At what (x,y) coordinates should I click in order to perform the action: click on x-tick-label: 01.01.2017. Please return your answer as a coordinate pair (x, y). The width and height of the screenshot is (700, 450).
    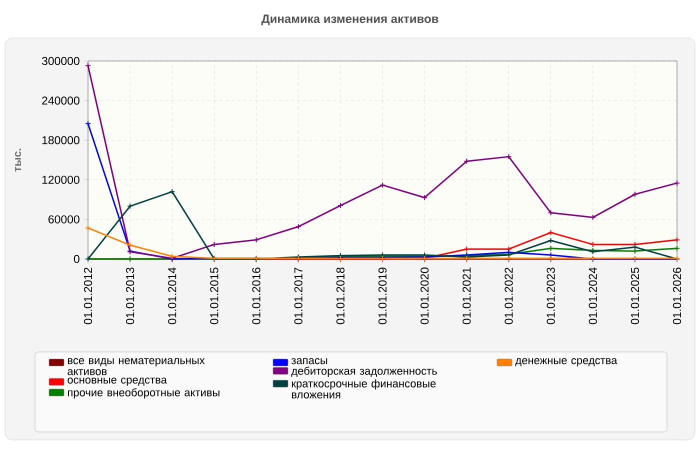
    Looking at the image, I should click on (298, 296).